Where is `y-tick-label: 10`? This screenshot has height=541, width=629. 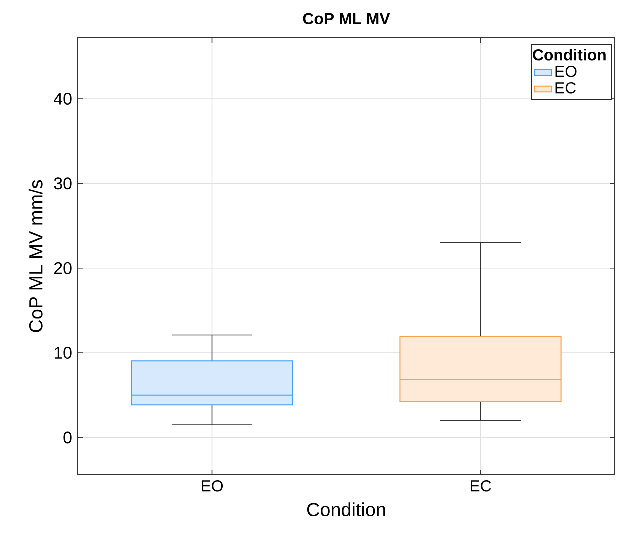
y-tick-label: 10 is located at coordinates (63, 353).